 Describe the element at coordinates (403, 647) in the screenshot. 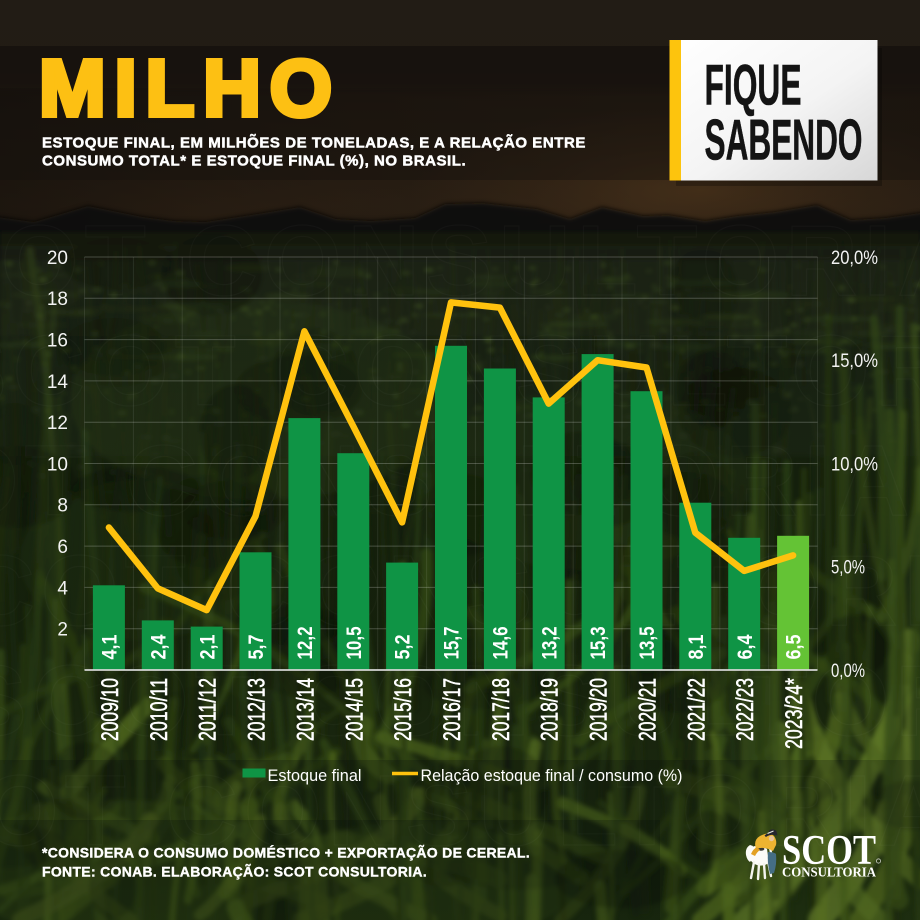

I see `svg-text: 5,2` at that location.